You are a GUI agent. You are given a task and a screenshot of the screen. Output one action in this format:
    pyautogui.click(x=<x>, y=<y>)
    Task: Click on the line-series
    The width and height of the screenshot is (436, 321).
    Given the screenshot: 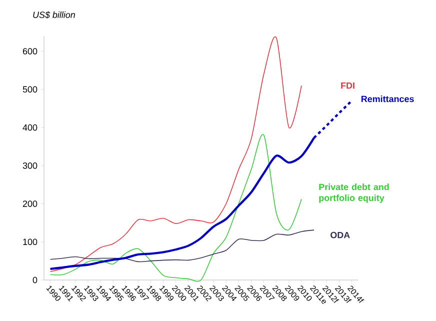 What is the action you would take?
    pyautogui.click(x=182, y=246)
    